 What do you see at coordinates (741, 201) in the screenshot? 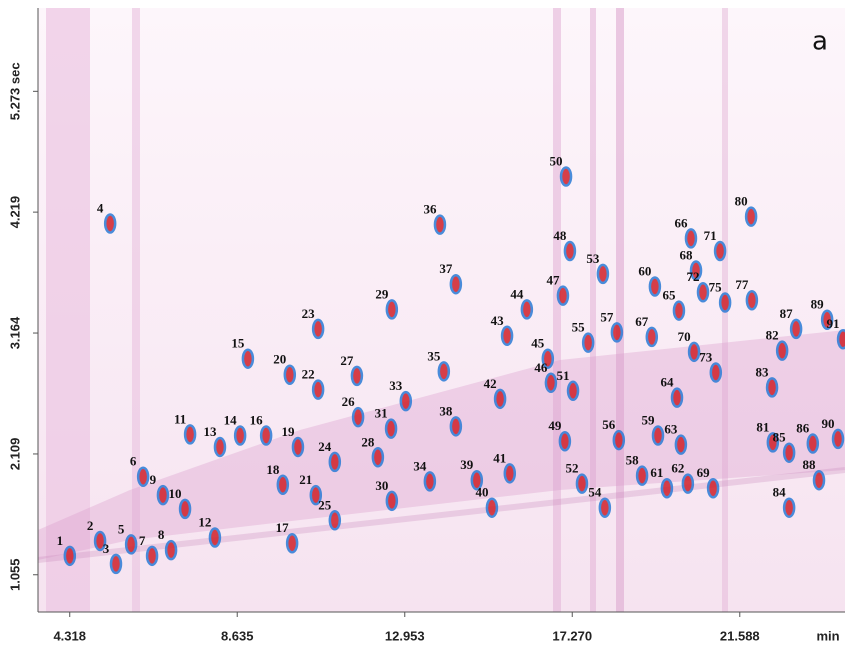
I see `peak-label: 80` at bounding box center [741, 201].